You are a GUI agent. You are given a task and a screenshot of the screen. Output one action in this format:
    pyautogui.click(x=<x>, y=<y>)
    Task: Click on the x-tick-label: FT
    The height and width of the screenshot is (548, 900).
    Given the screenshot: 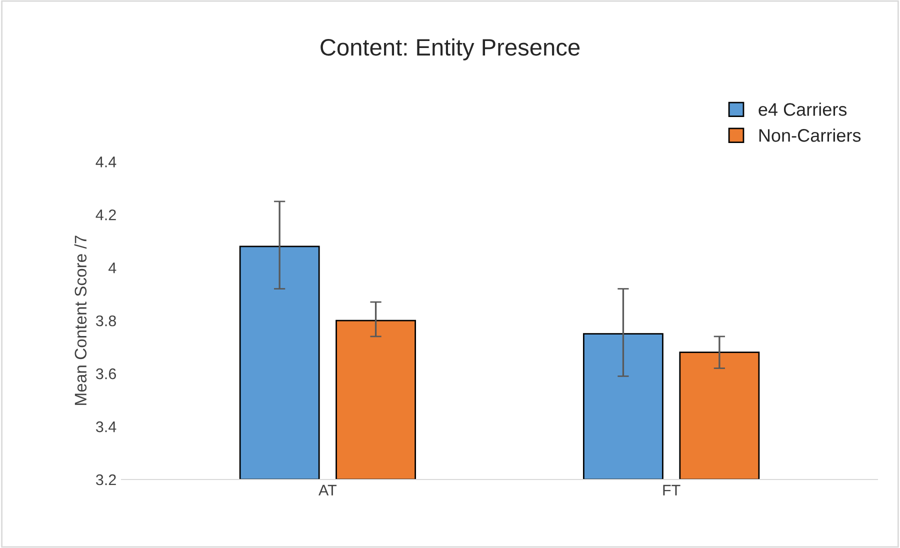 What is the action you would take?
    pyautogui.click(x=671, y=490)
    